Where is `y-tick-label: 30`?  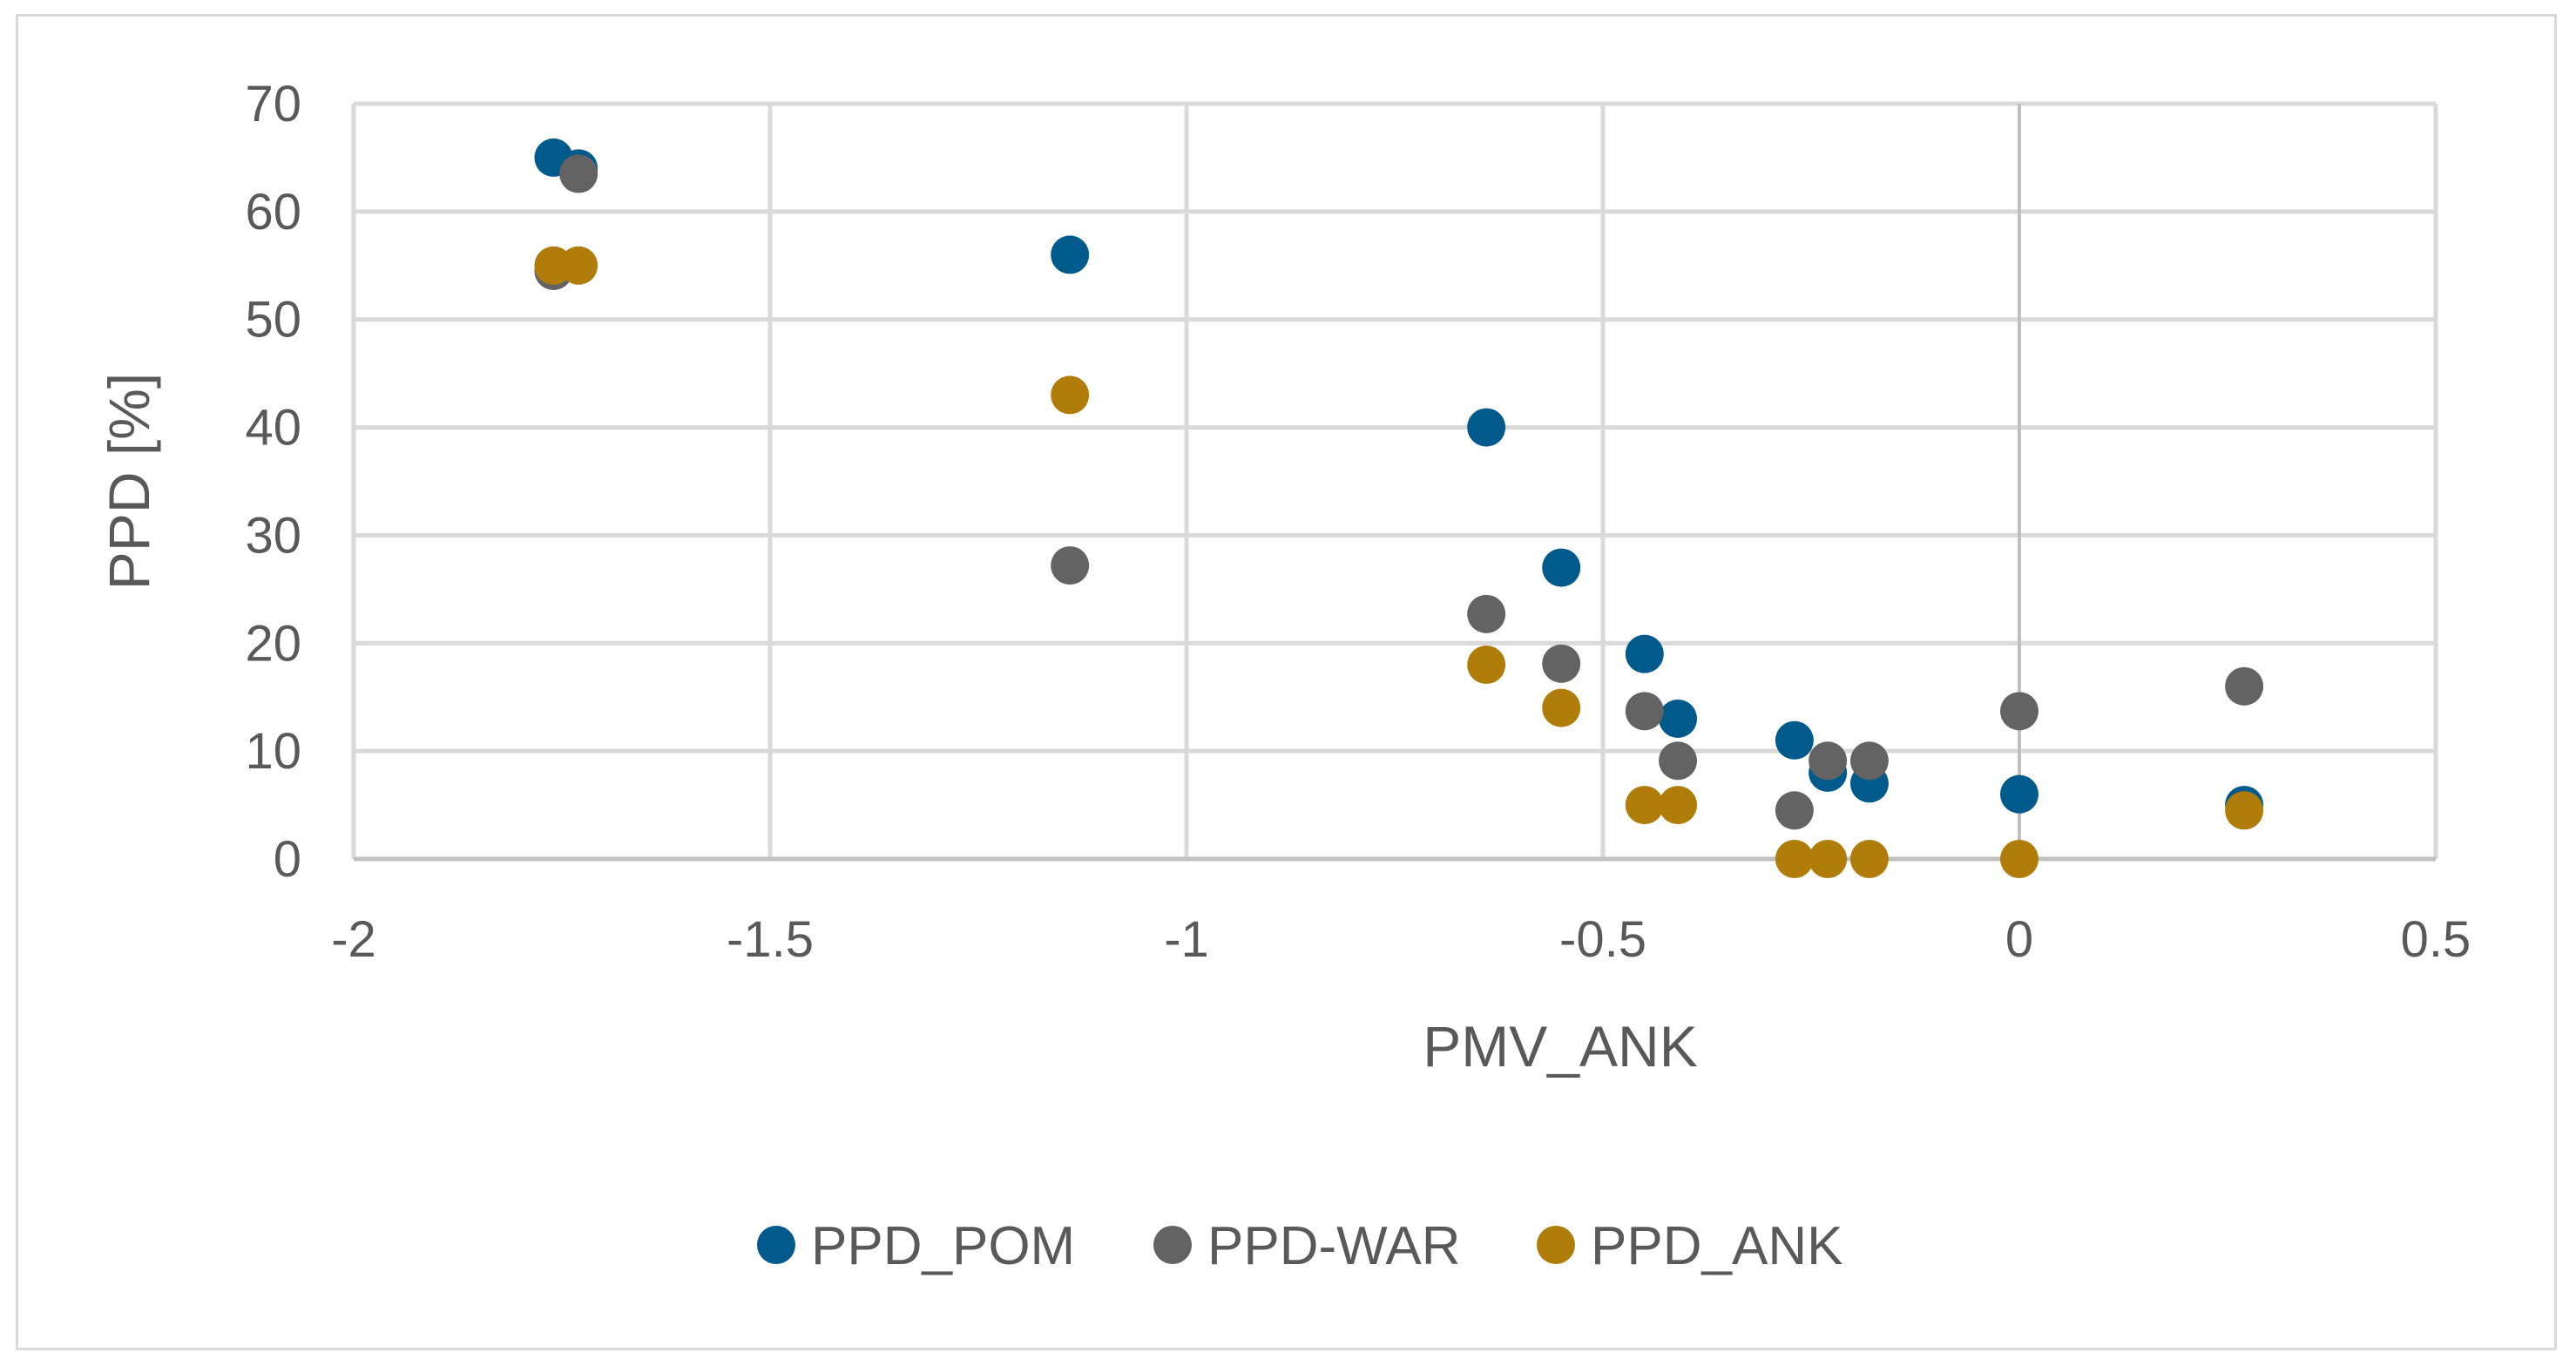
y-tick-label: 30 is located at coordinates (273, 535).